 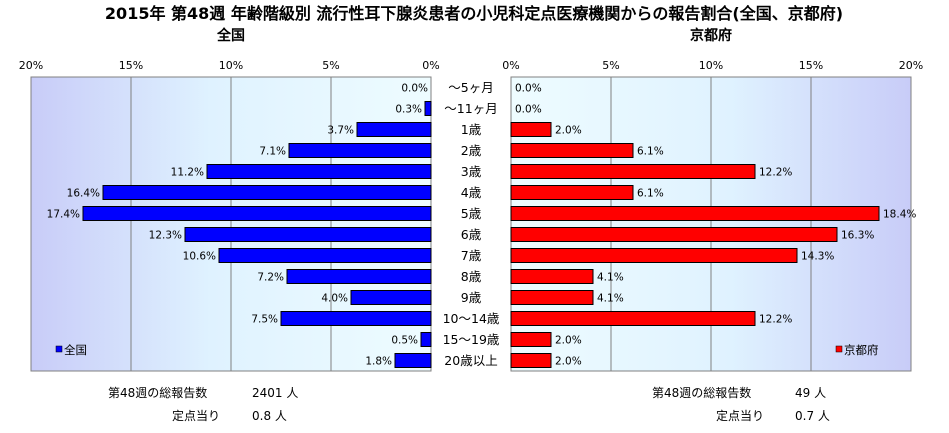 What do you see at coordinates (414, 89) in the screenshot?
I see `data-label-left: 0.0%` at bounding box center [414, 89].